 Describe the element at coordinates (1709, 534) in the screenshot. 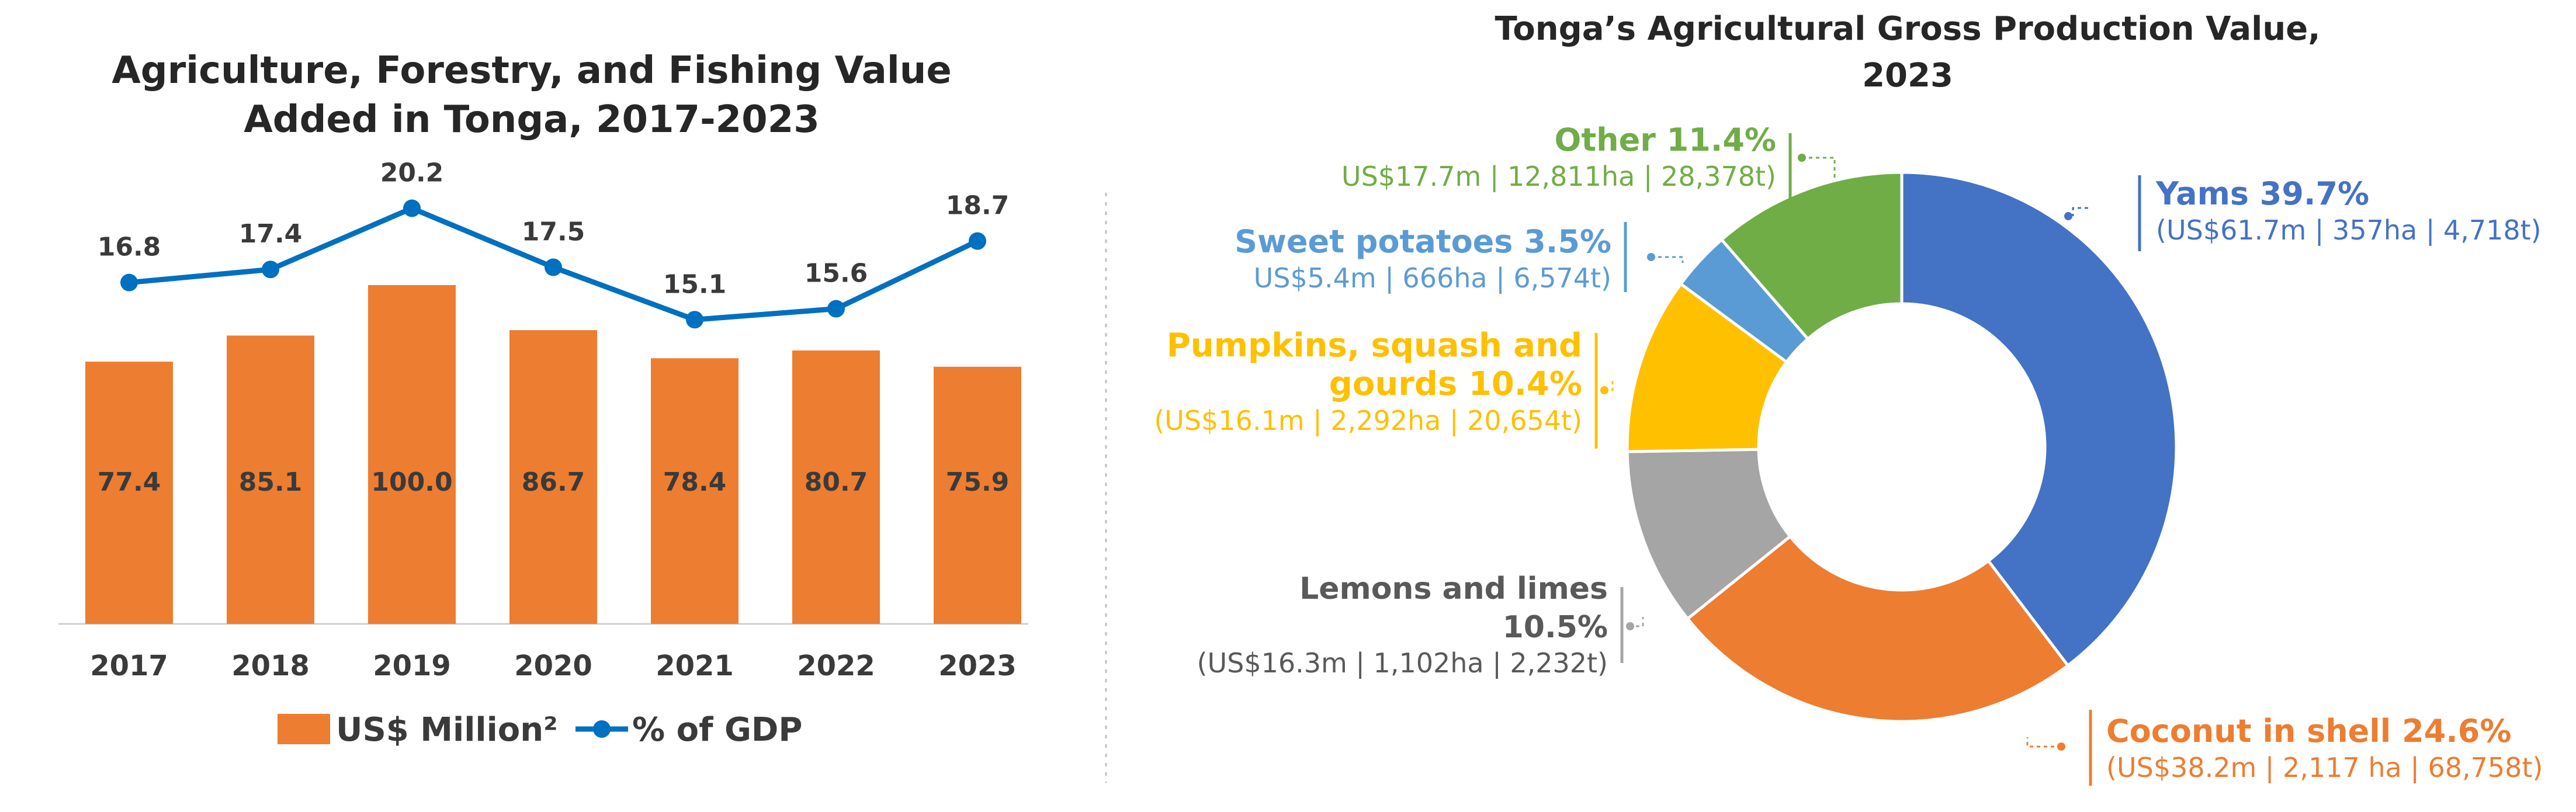

I see `donut-slice-lemons-and-limes` at that location.